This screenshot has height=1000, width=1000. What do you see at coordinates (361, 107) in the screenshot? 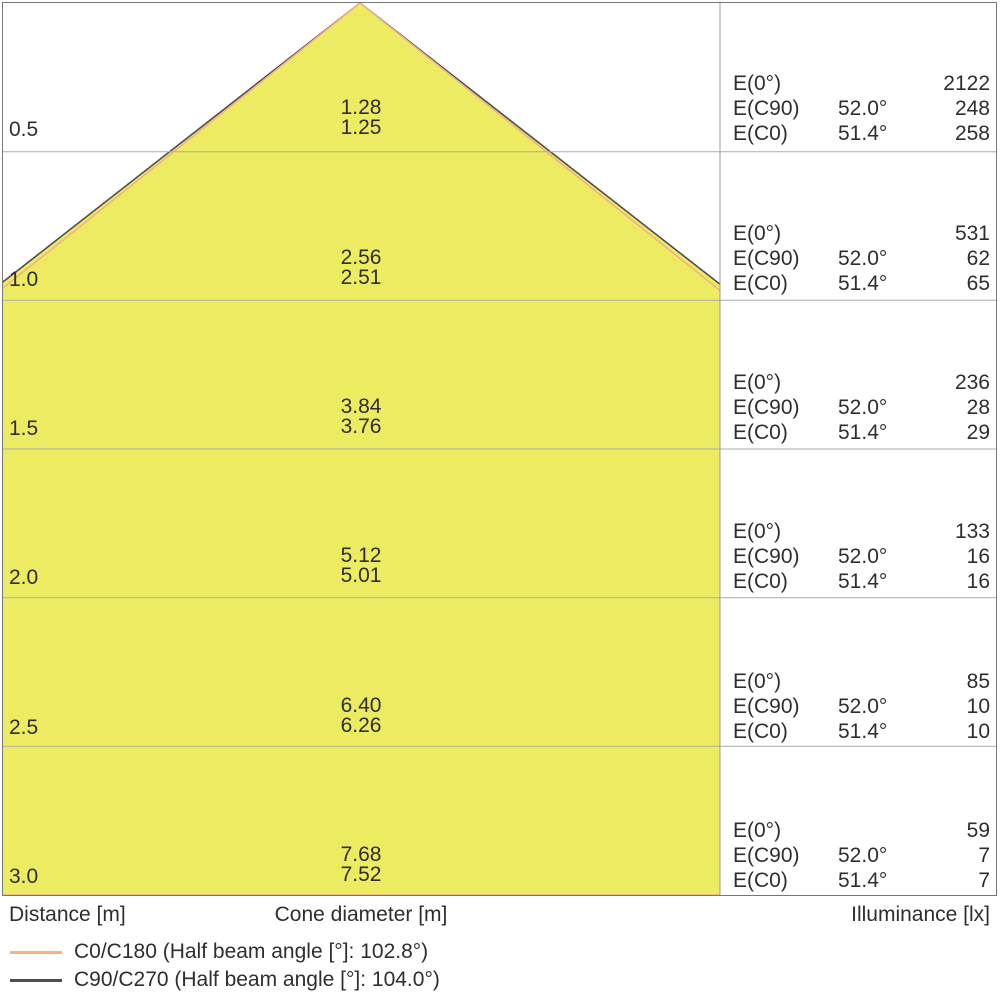
I see `cone-diameter-c90: 1.28` at bounding box center [361, 107].